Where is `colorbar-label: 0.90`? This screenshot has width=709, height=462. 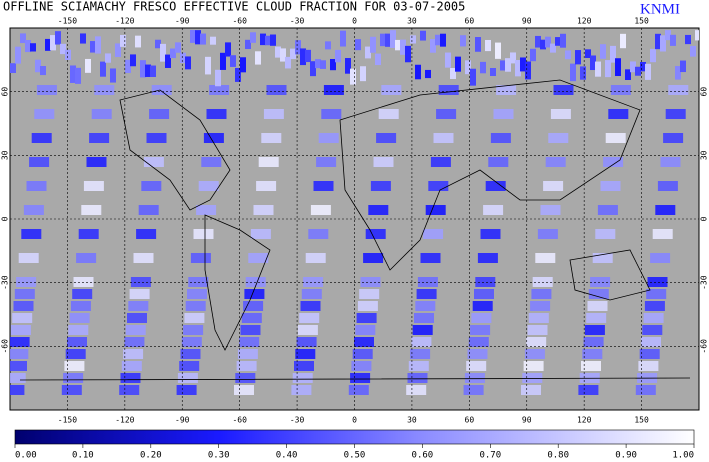
colorbar-label: 0.90 is located at coordinates (626, 456).